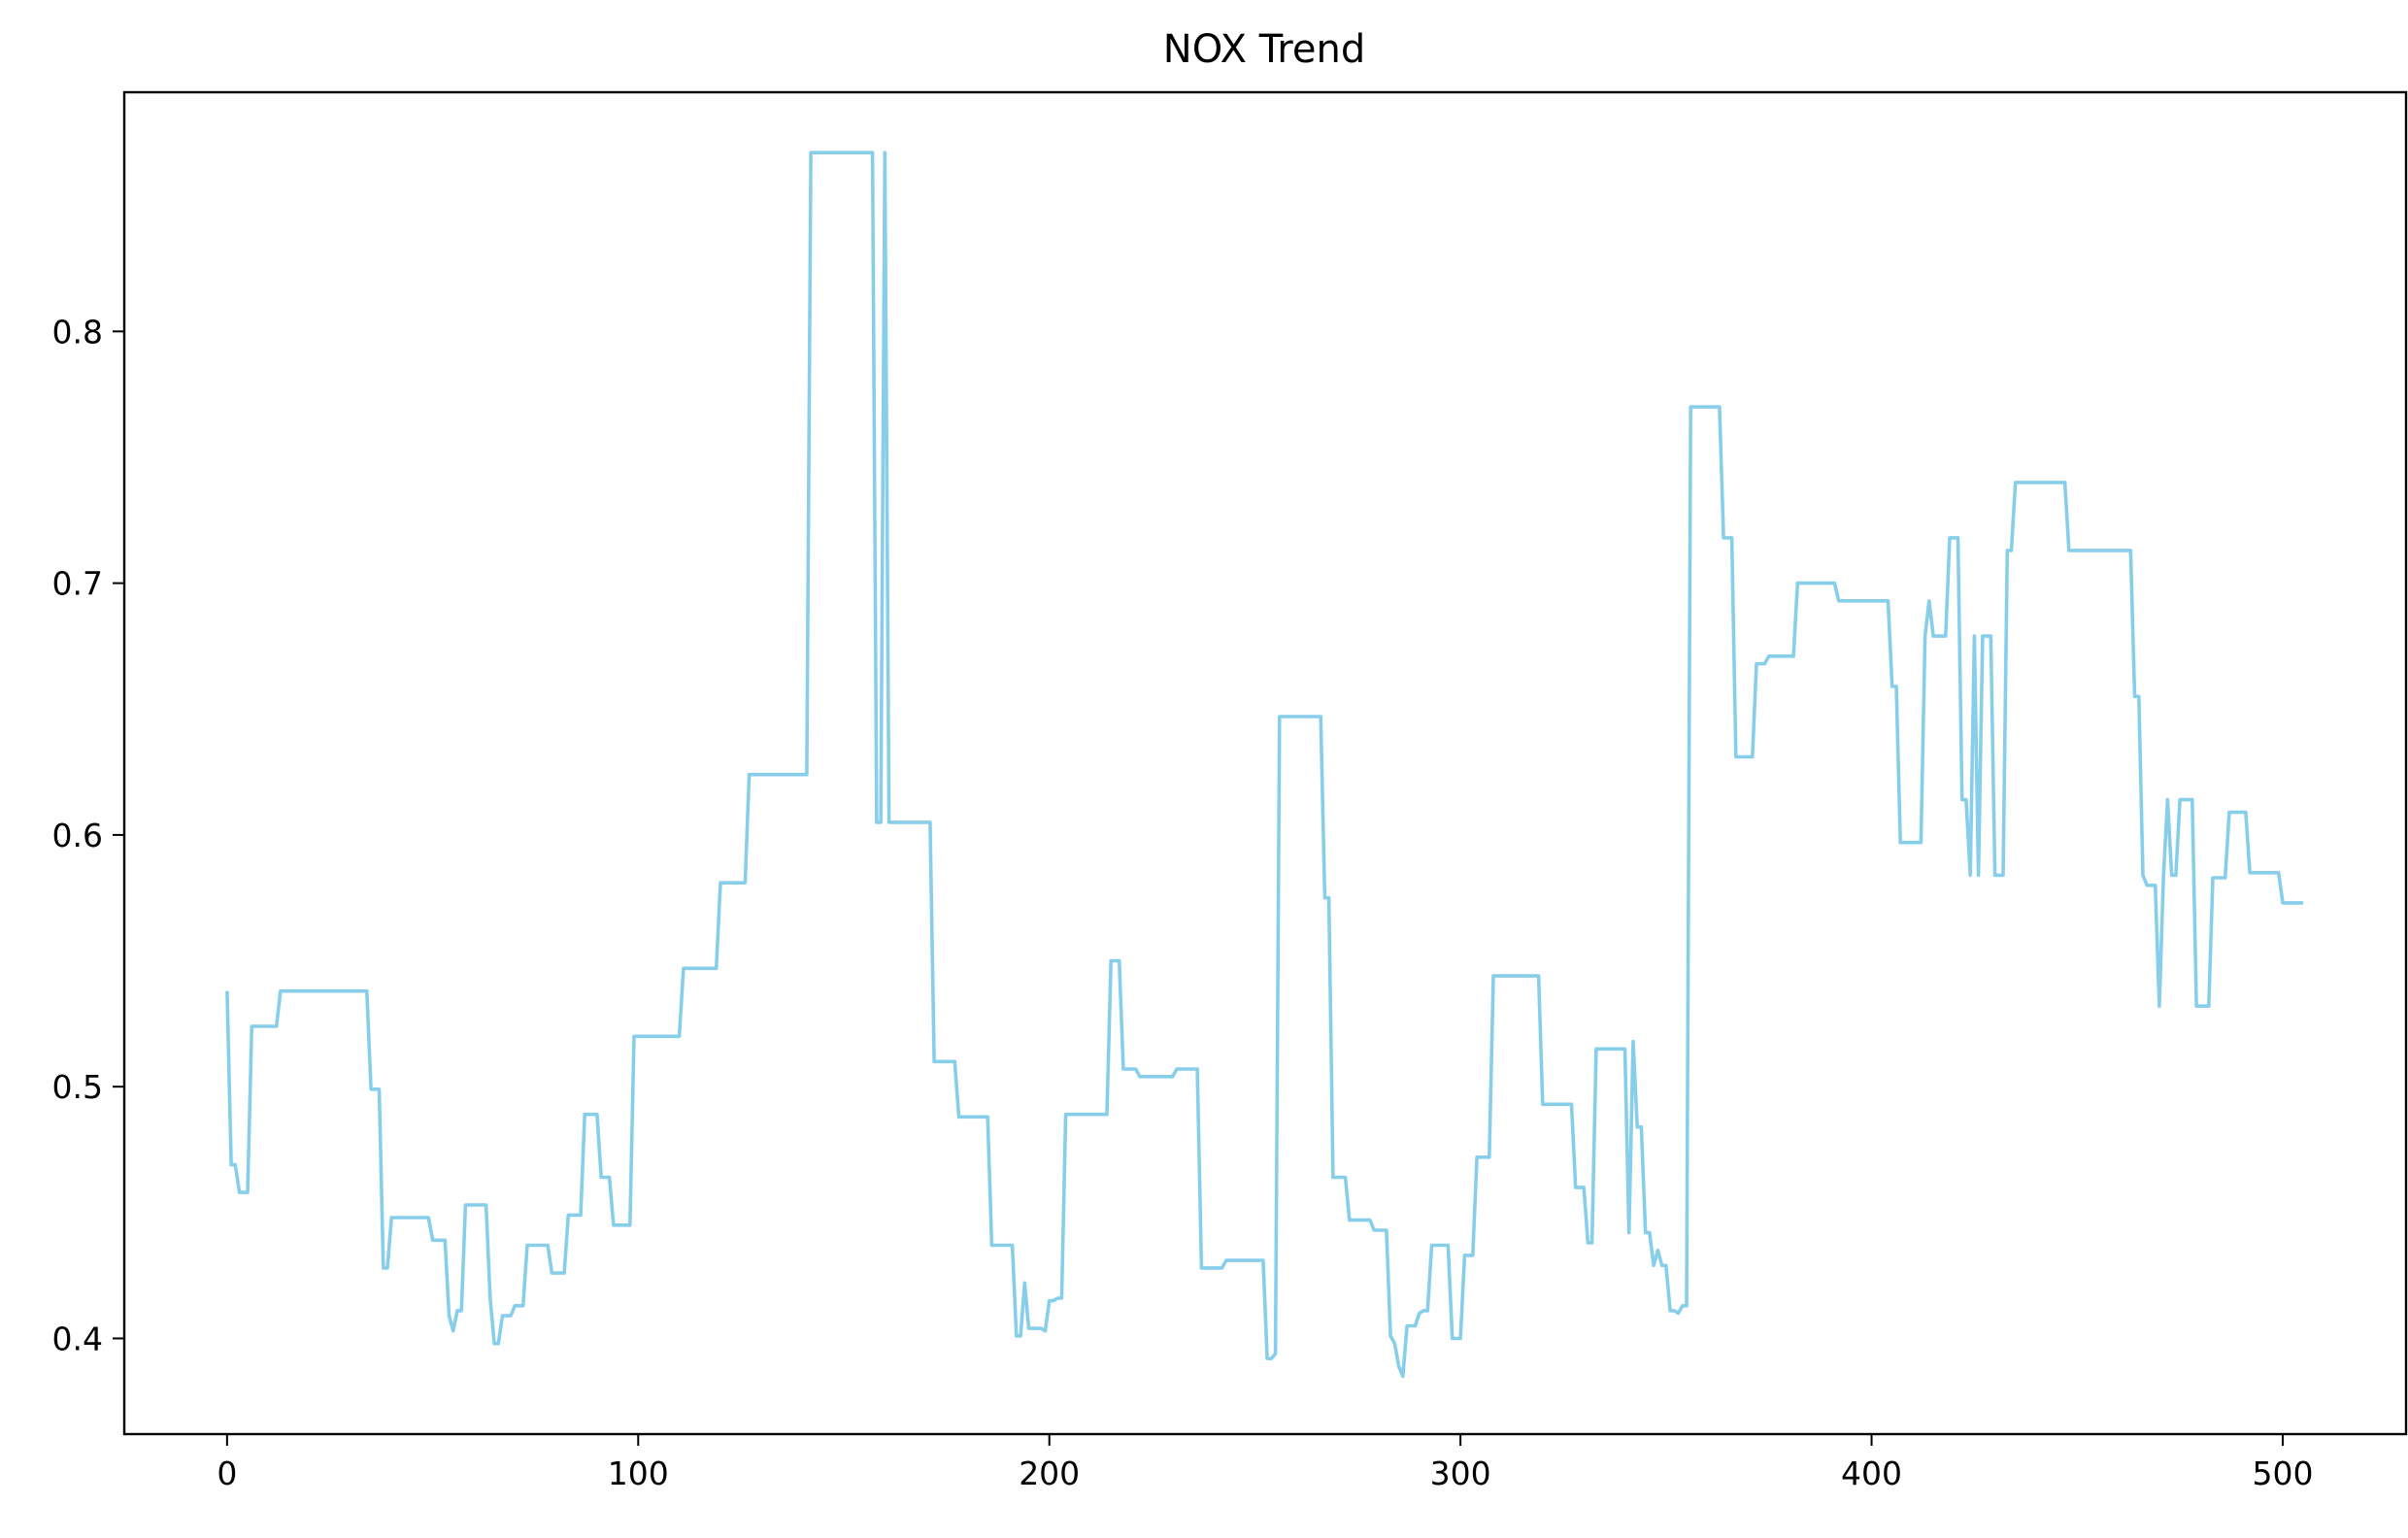 The image size is (2408, 1538). Describe the element at coordinates (639, 1473) in the screenshot. I see `x-tick-label: 100` at that location.